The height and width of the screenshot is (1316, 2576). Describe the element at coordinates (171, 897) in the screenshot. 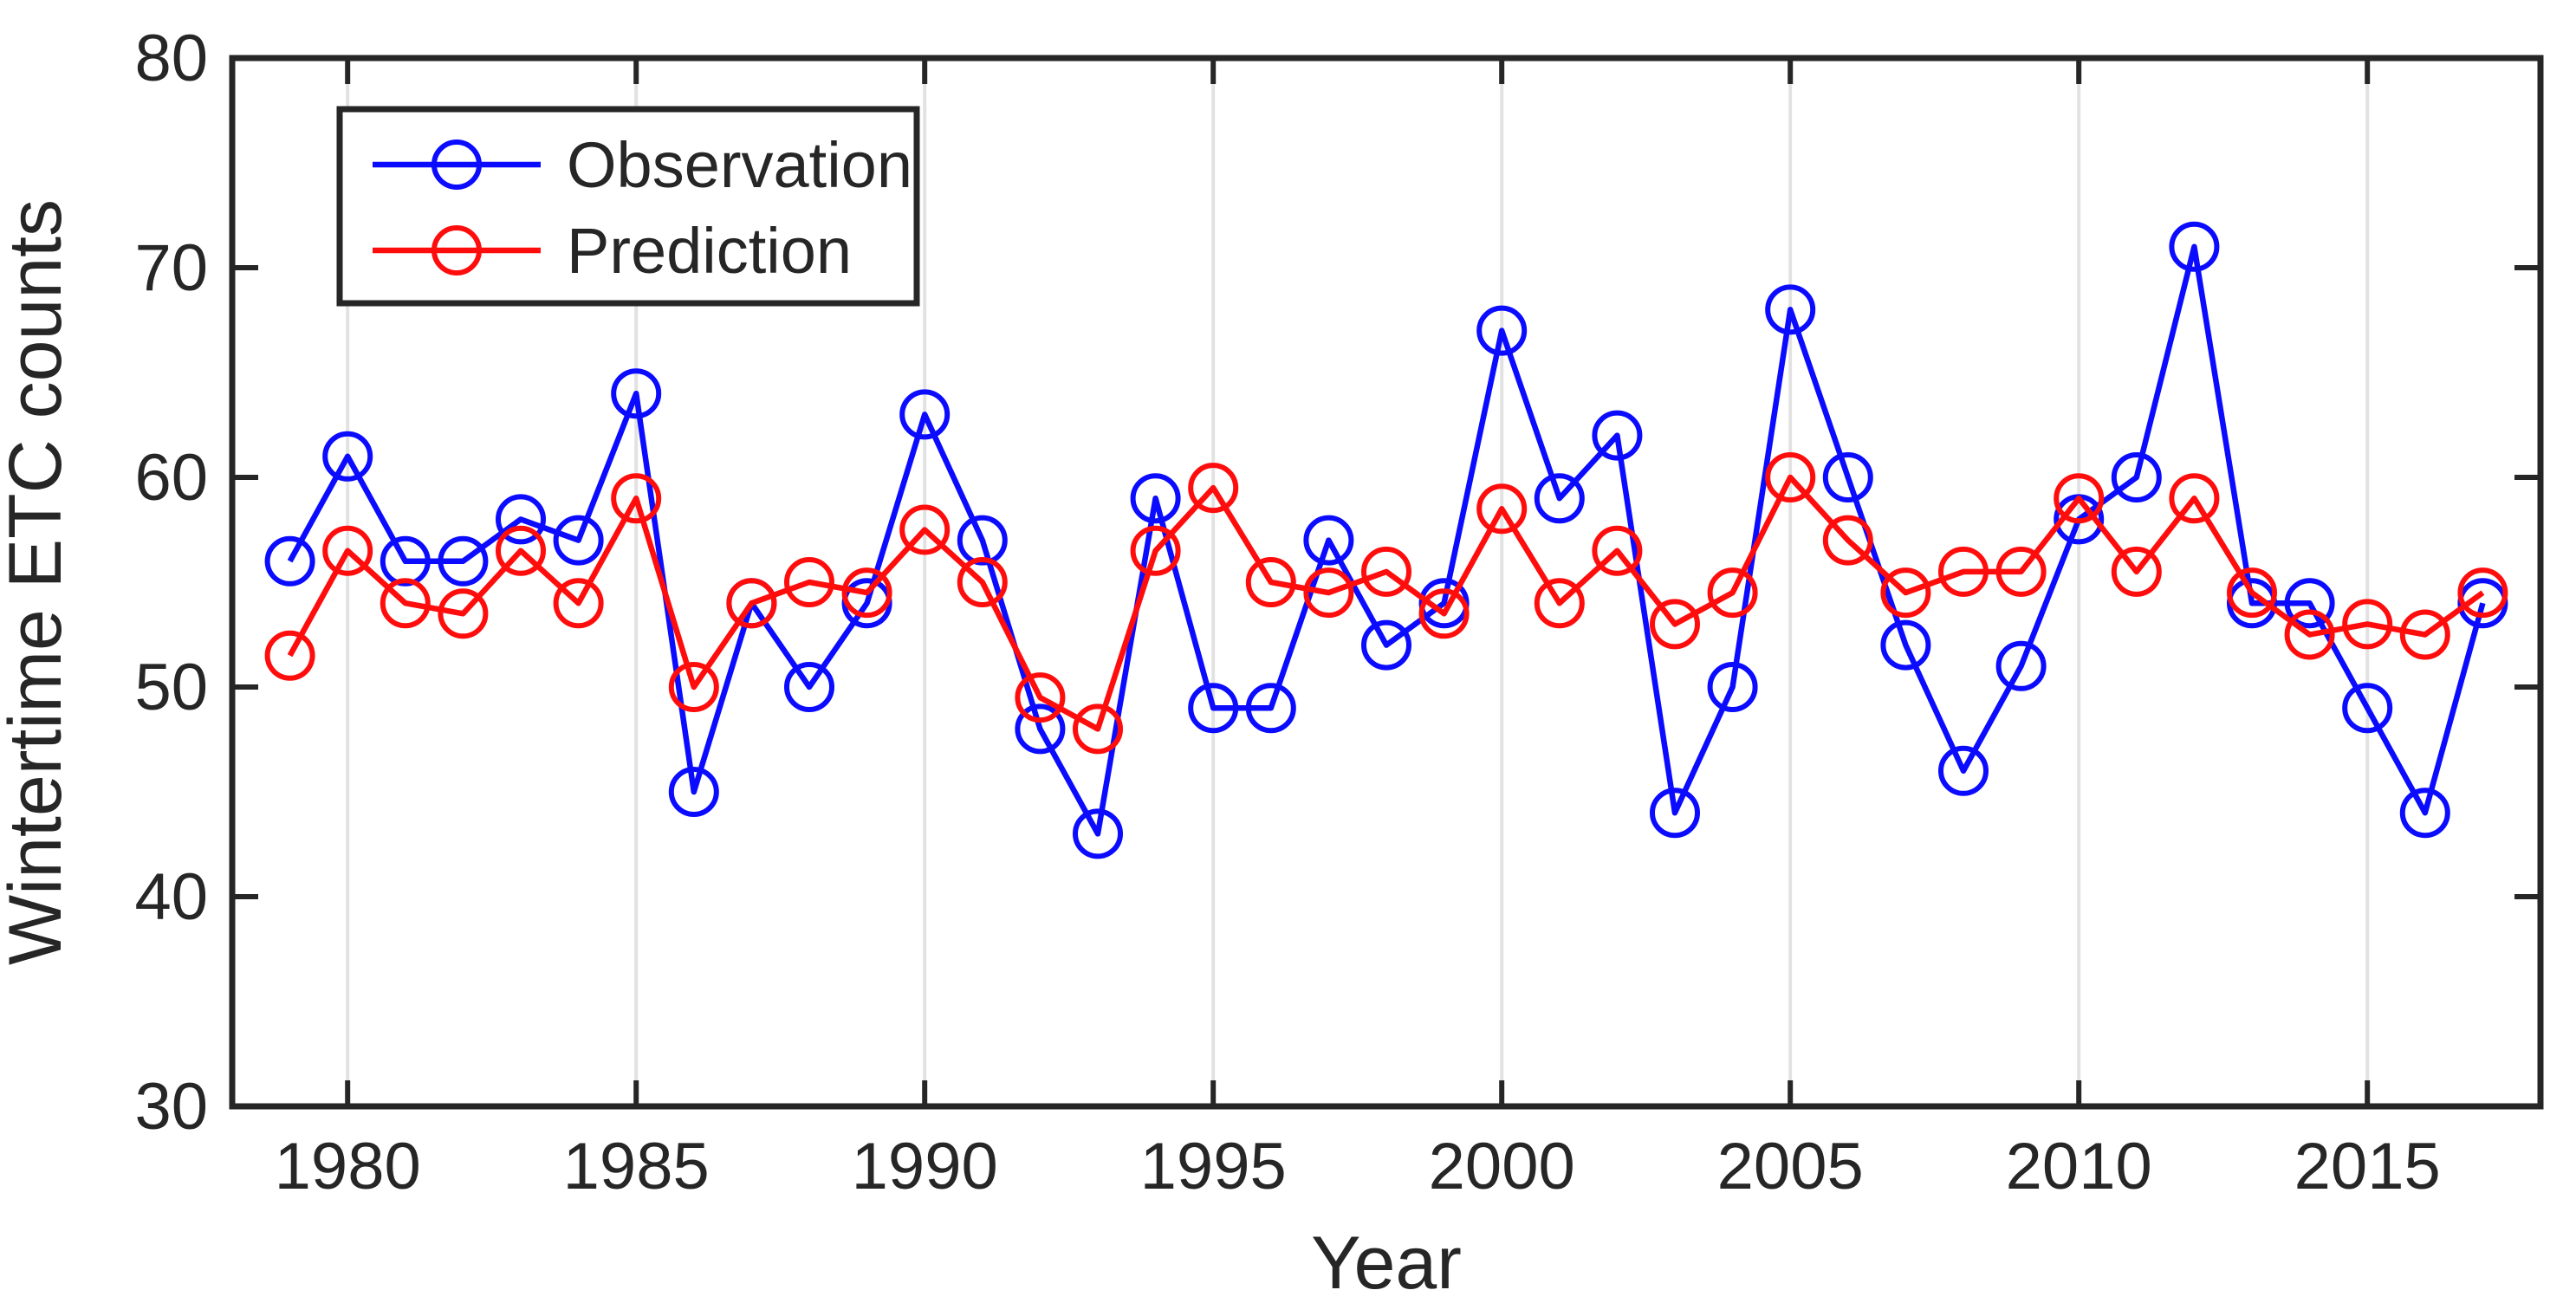

I see `y-tick-label: 40` at that location.